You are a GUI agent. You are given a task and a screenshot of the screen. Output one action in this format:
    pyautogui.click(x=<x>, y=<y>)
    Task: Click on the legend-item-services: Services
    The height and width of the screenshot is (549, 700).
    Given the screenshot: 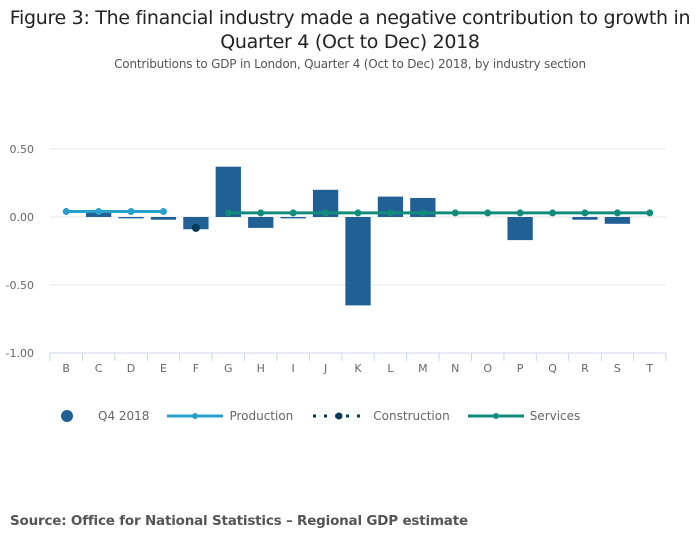 What is the action you would take?
    pyautogui.click(x=524, y=416)
    